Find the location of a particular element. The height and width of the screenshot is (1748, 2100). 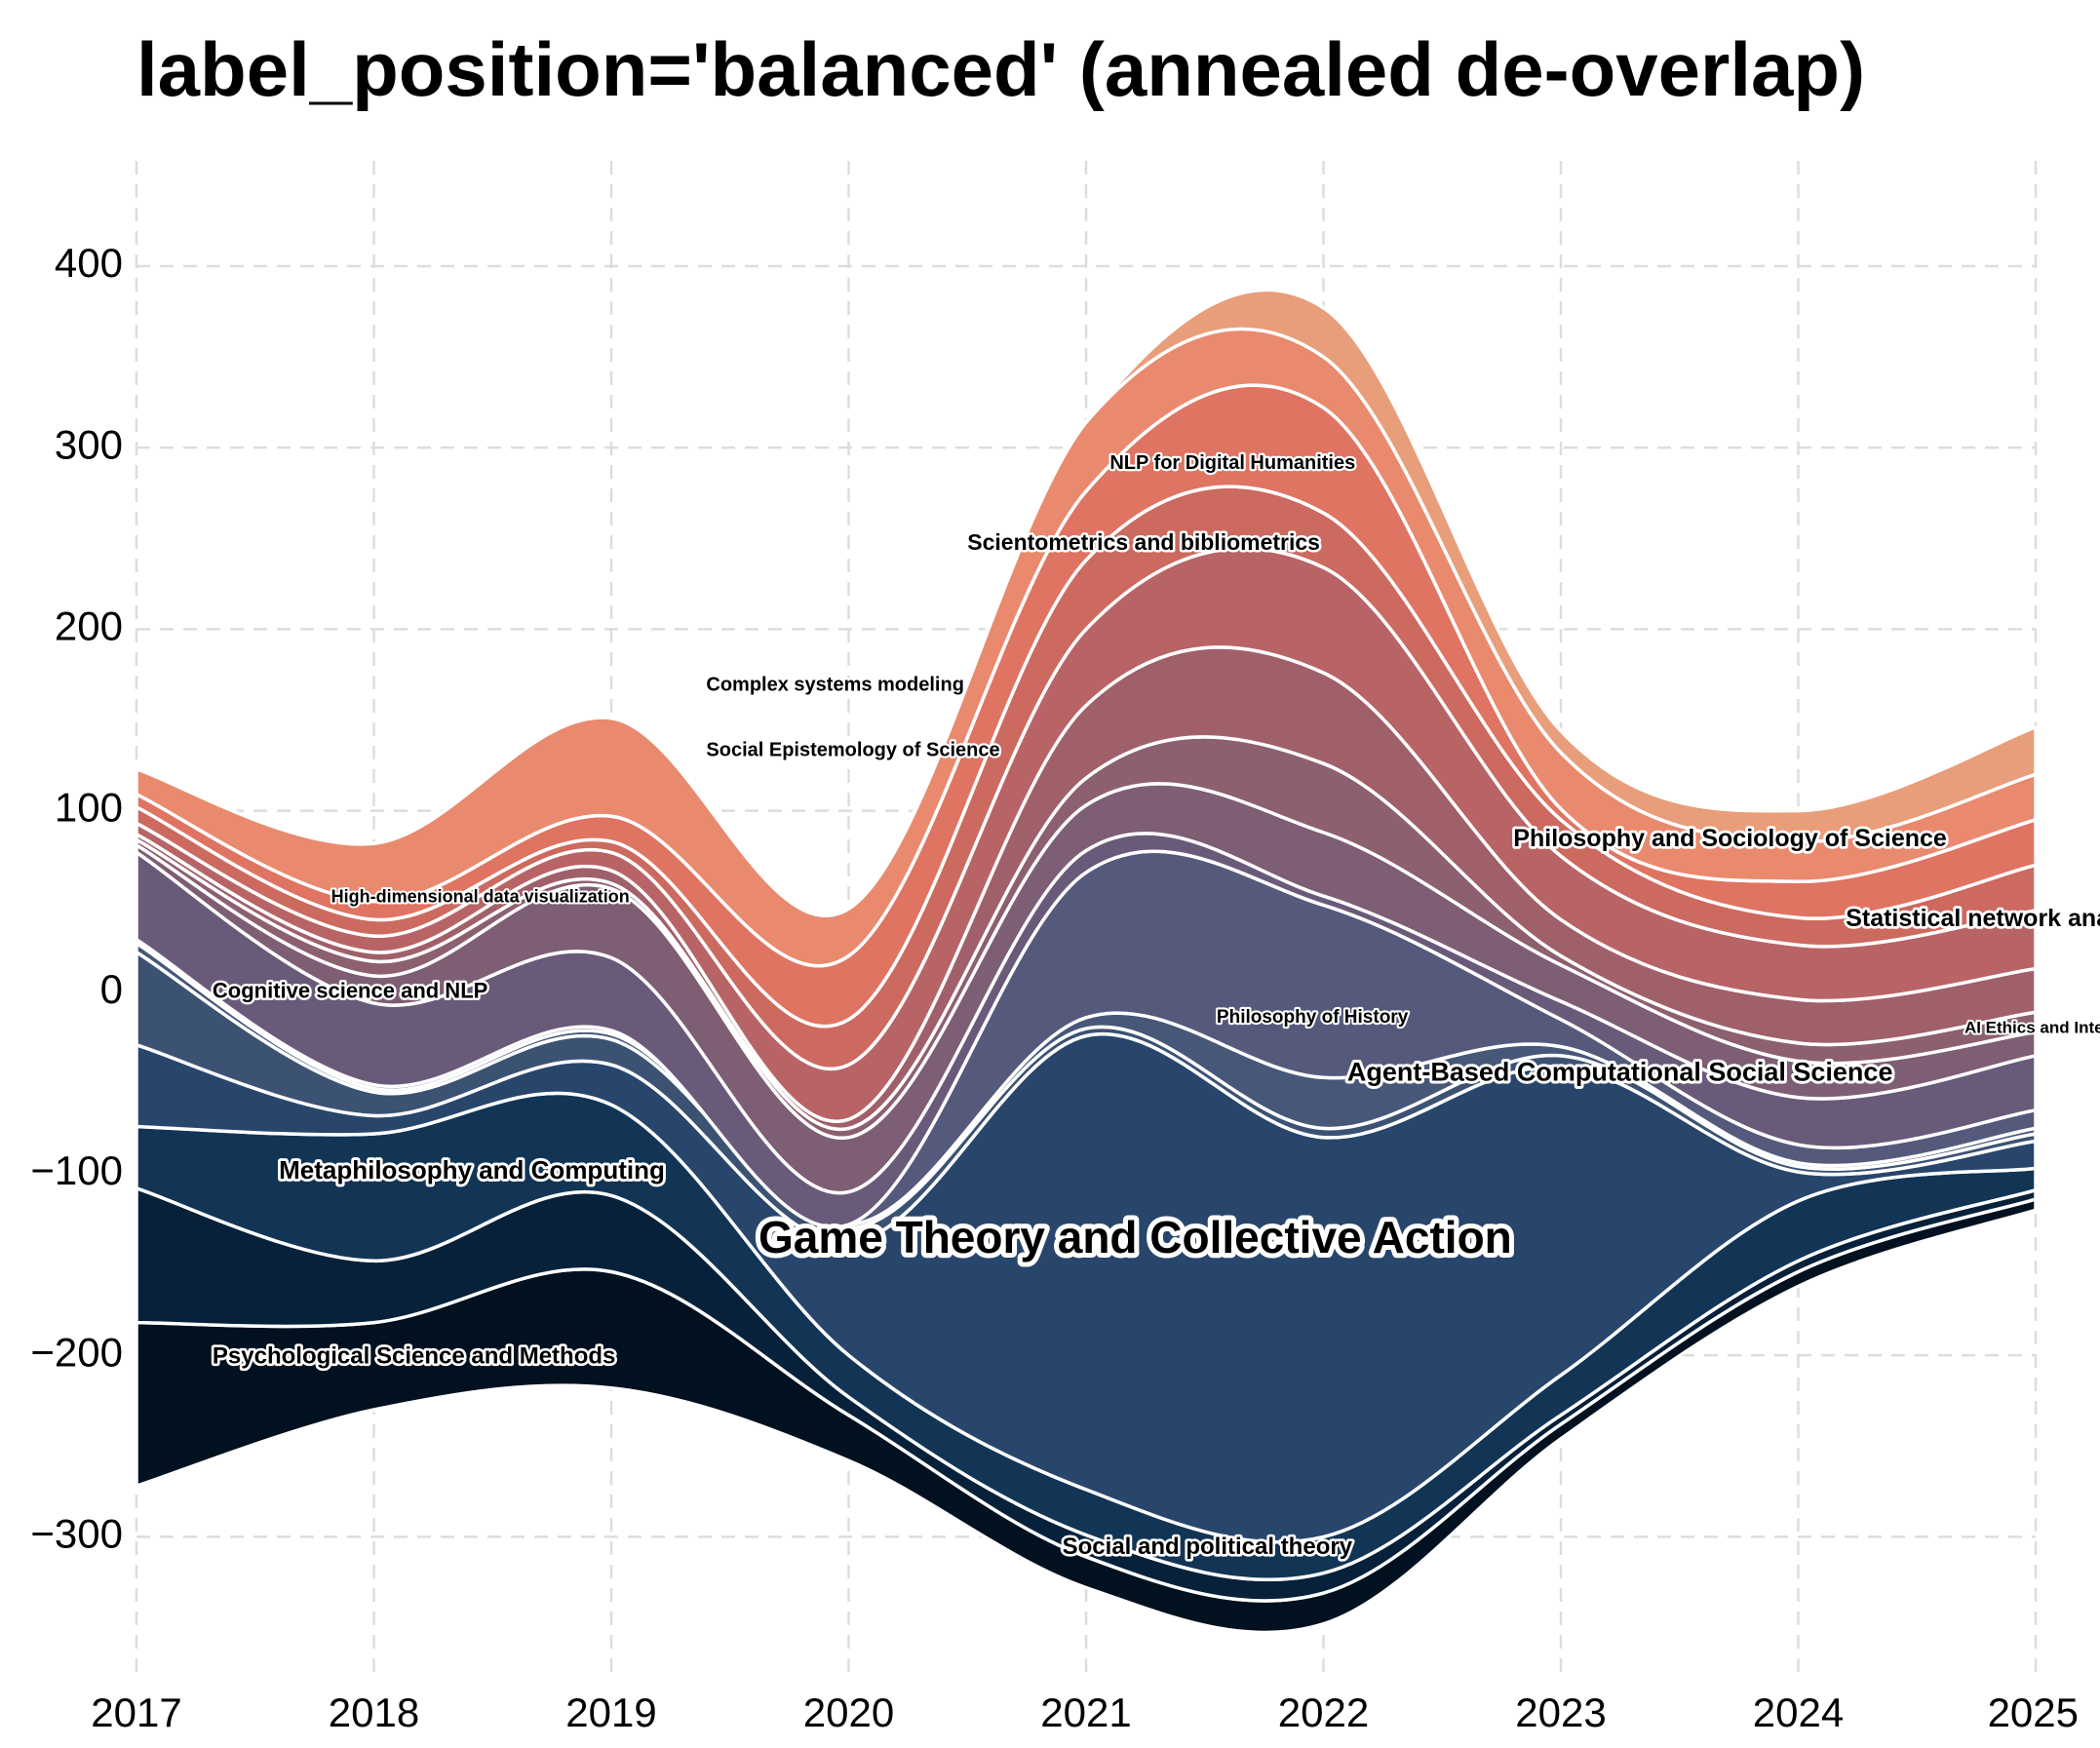

y-tick-label: 0 is located at coordinates (112, 989).